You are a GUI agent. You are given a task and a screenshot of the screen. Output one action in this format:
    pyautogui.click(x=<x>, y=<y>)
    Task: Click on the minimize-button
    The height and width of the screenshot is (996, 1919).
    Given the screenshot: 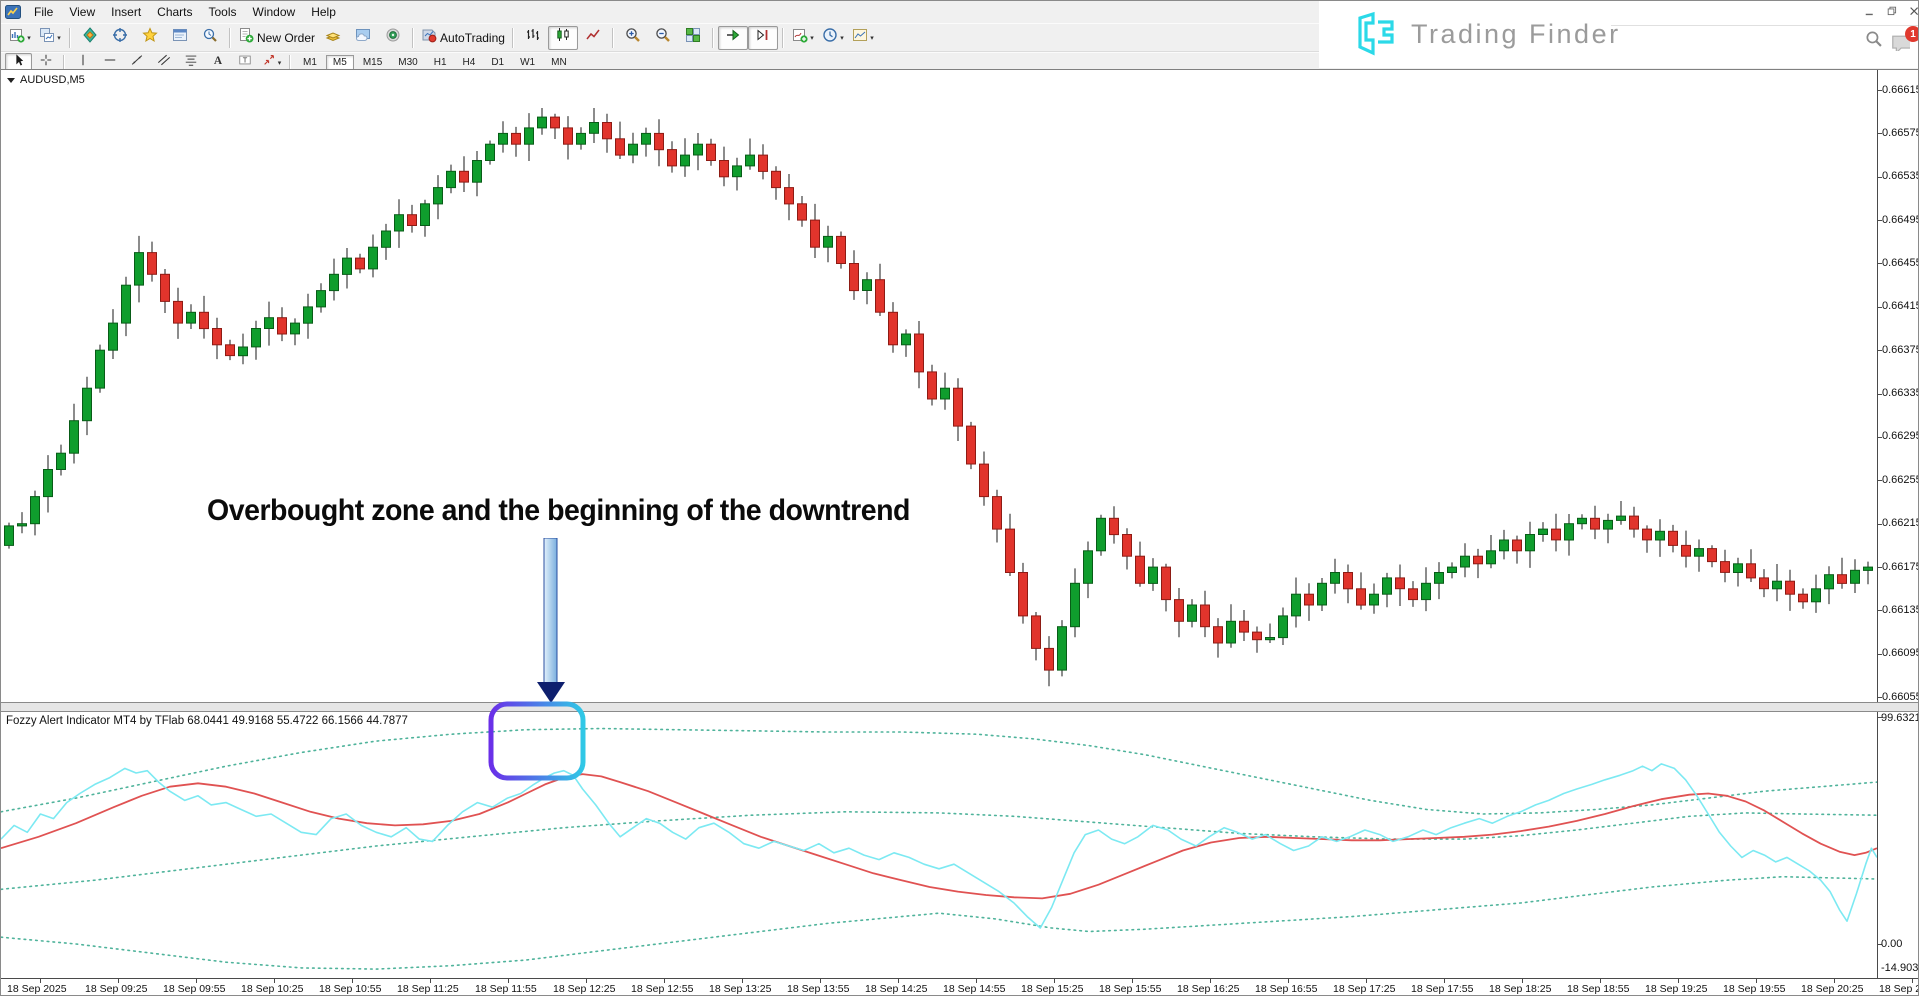 What is the action you would take?
    pyautogui.click(x=1871, y=12)
    